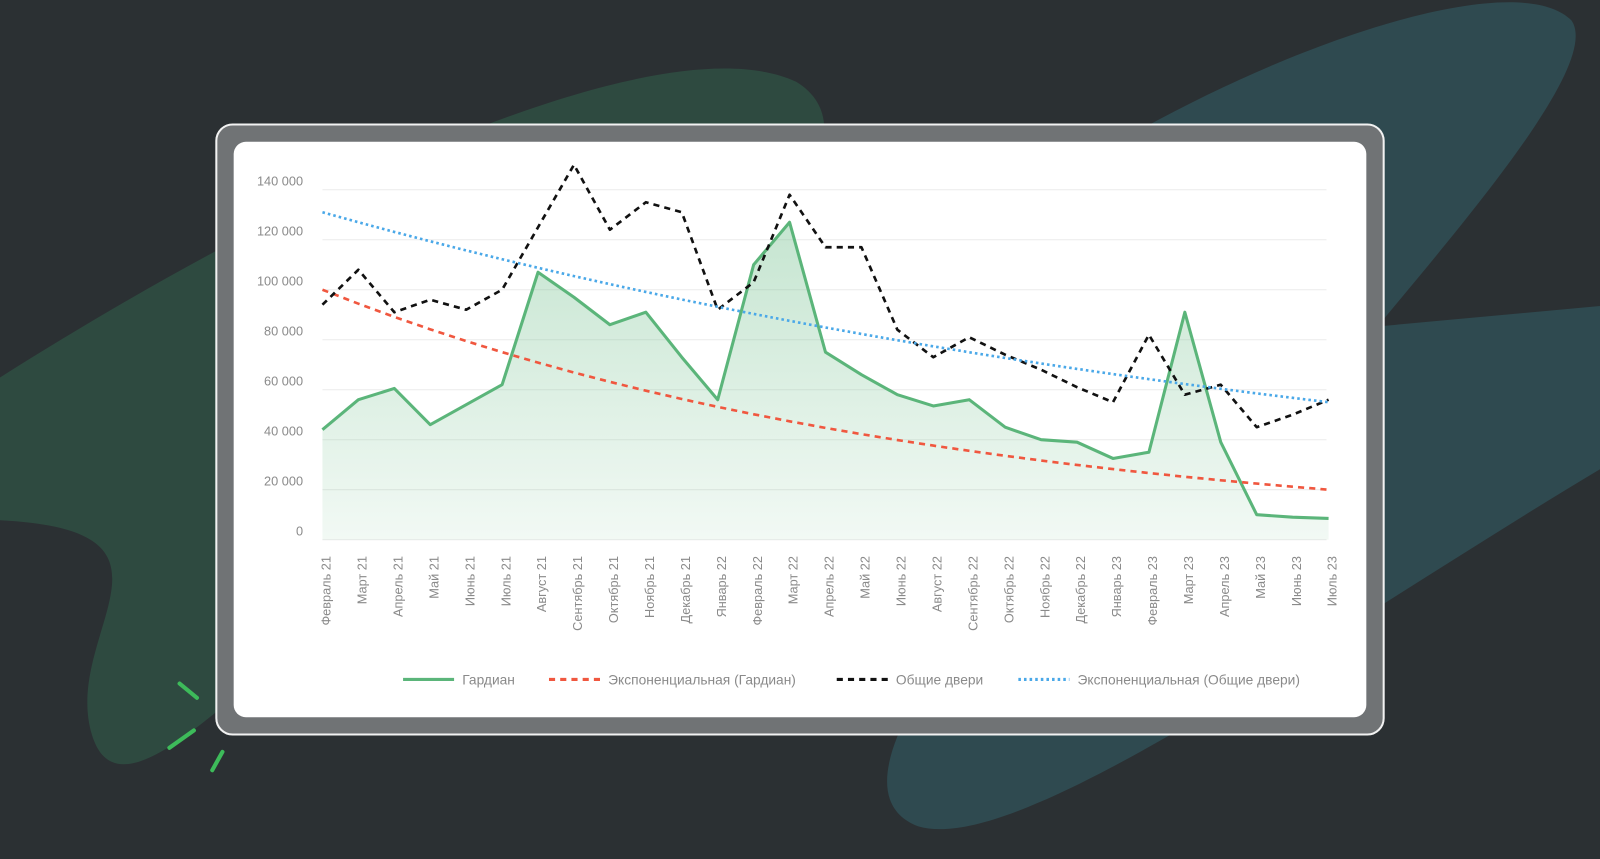 Image resolution: width=1600 pixels, height=859 pixels. What do you see at coordinates (939, 680) in the screenshot?
I see `legend-label: Общие двери` at bounding box center [939, 680].